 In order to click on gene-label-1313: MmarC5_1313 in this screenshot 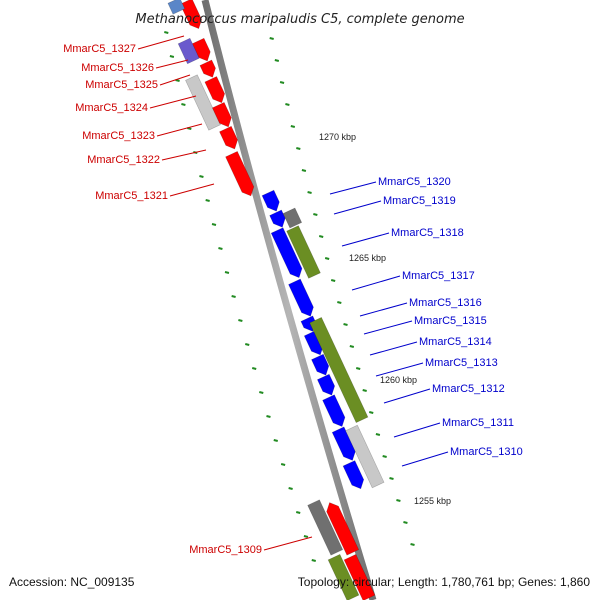, I will do `click(461, 363)`.